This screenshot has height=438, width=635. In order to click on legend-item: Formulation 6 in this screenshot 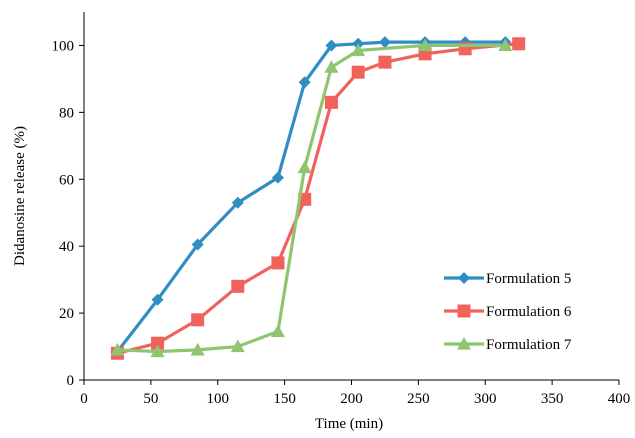, I will do `click(508, 312)`.